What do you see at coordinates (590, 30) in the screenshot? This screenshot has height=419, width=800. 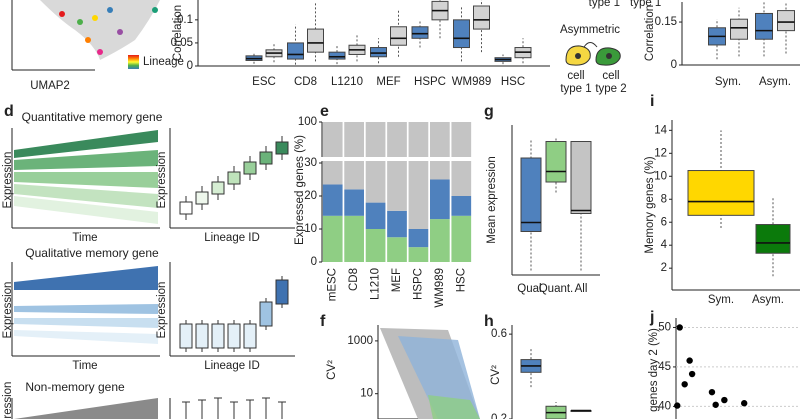 I see `diagram-title: Asymmetric` at bounding box center [590, 30].